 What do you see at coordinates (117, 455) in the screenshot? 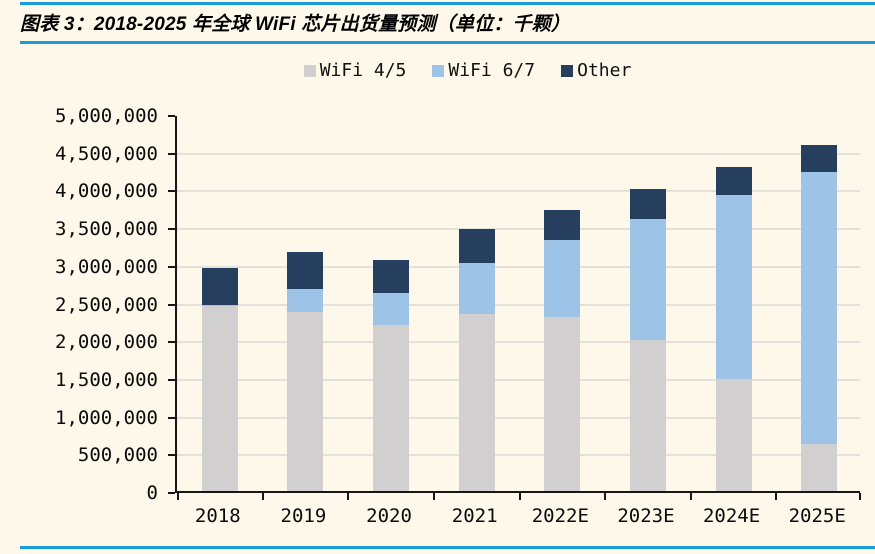
I see `y-axis-label: 500,000` at bounding box center [117, 455].